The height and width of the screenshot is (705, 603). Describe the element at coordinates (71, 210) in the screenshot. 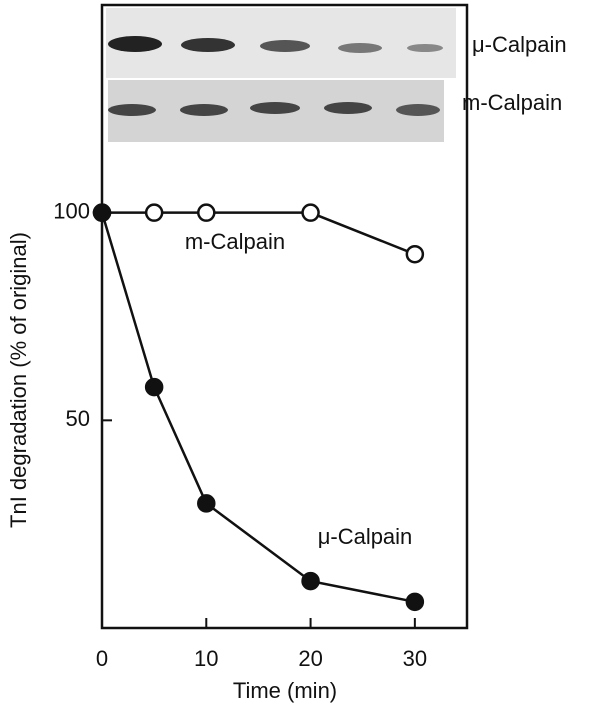

I see `y-tick-label: 100` at that location.